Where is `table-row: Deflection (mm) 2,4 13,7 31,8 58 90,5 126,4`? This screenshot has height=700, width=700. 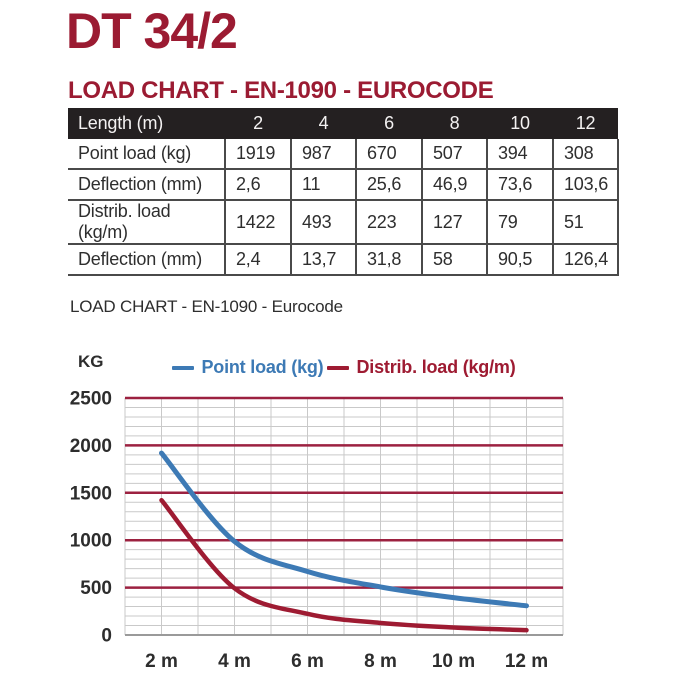 table-row: Deflection (mm) 2,4 13,7 31,8 58 90,5 126,4 is located at coordinates (343, 260).